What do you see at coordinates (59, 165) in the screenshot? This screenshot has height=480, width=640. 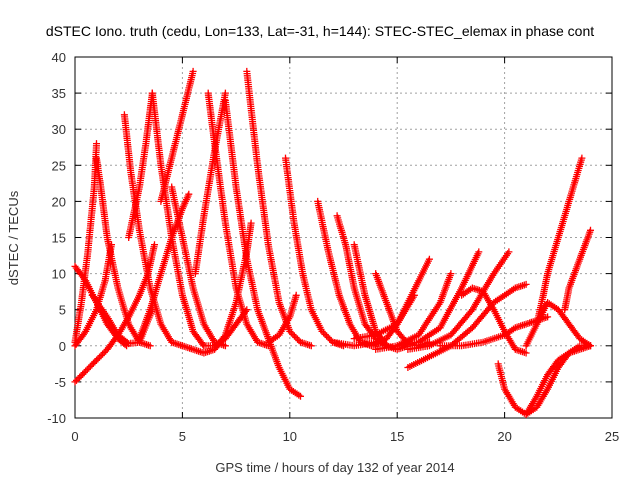 I see `y-tick-label: 25` at bounding box center [59, 165].